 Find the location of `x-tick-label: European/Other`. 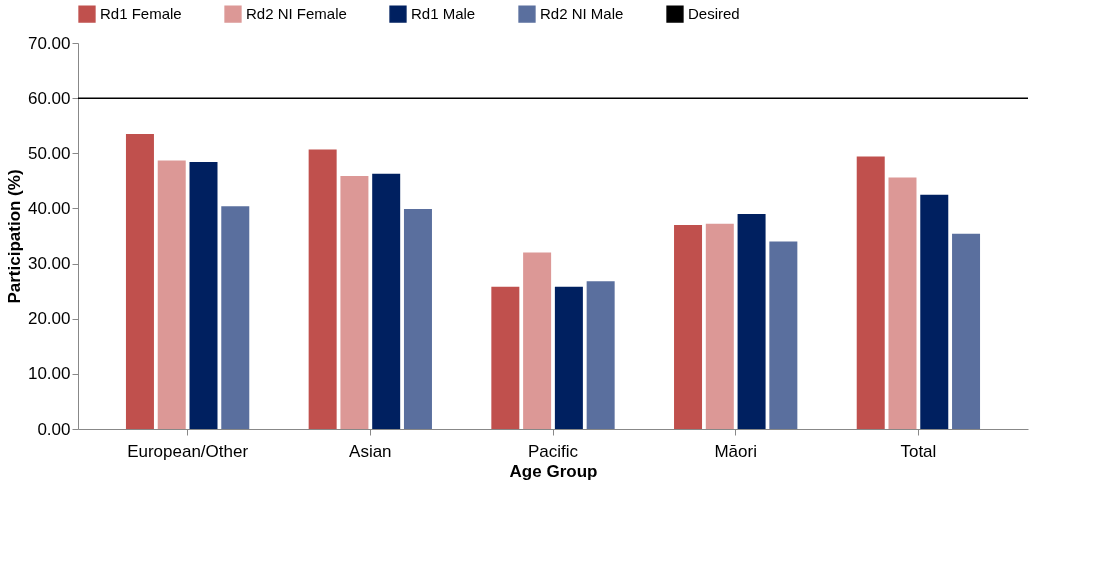

x-tick-label: European/Other is located at coordinates (188, 451).